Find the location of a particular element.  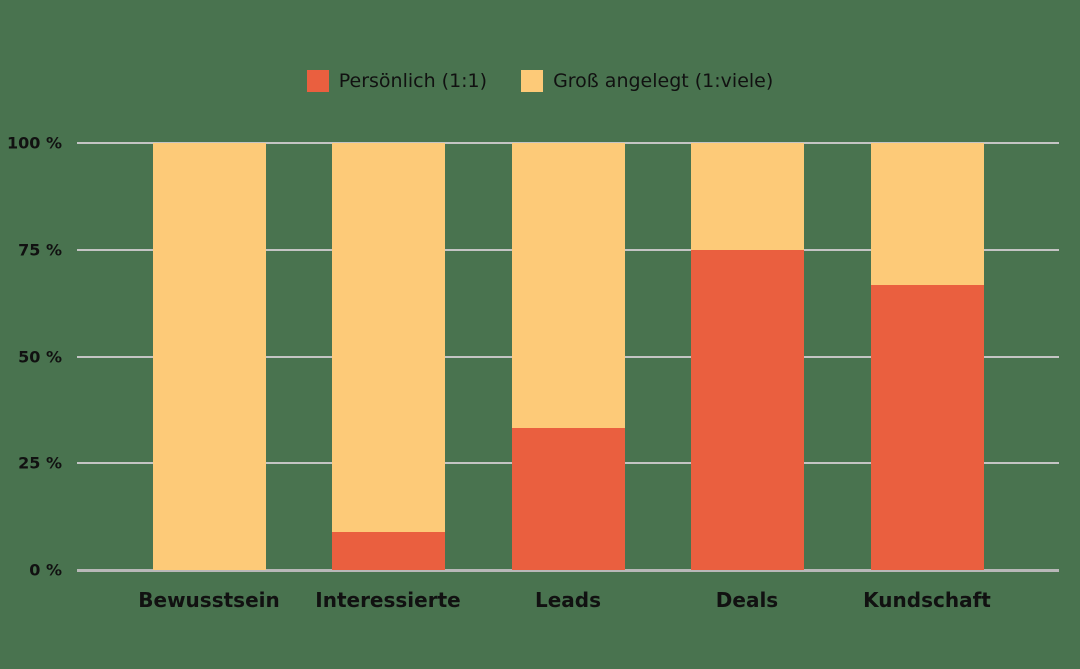

legend-label: Groß angelegt (1:viele) is located at coordinates (663, 81).